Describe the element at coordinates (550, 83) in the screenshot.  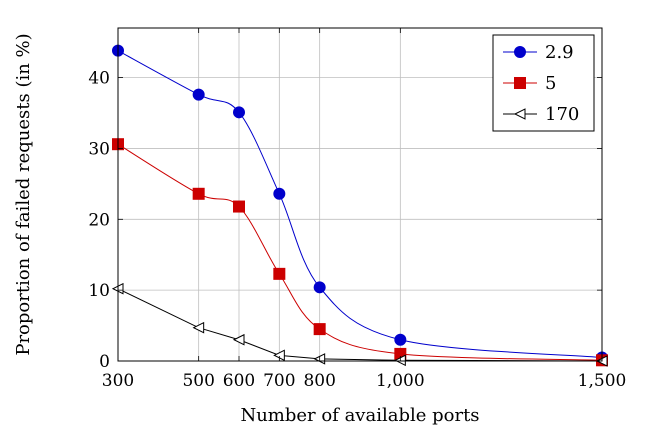
I see `legend-label: 5` at that location.